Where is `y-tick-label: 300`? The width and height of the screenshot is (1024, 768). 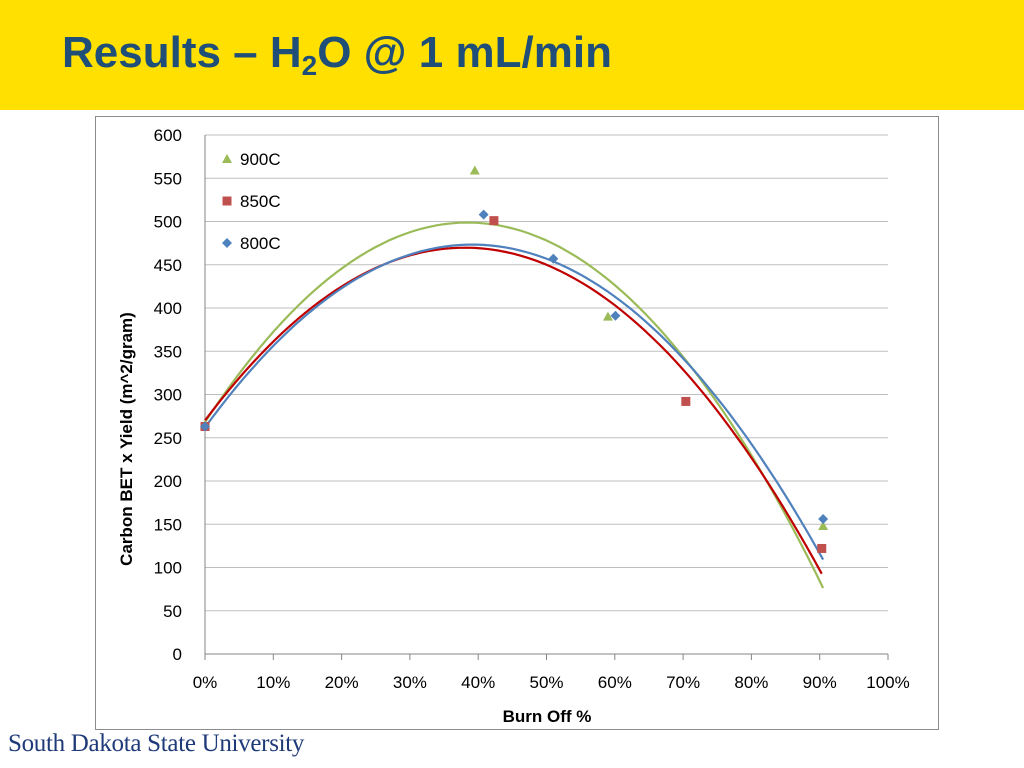 y-tick-label: 300 is located at coordinates (168, 395).